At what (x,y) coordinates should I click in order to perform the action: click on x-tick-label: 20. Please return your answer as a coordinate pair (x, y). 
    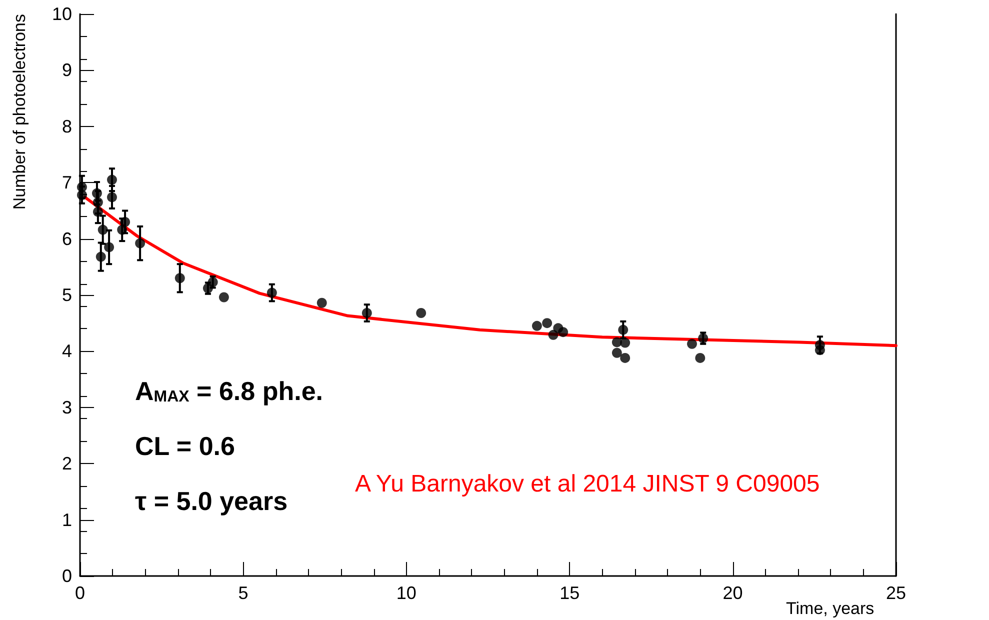
    Looking at the image, I should click on (732, 593).